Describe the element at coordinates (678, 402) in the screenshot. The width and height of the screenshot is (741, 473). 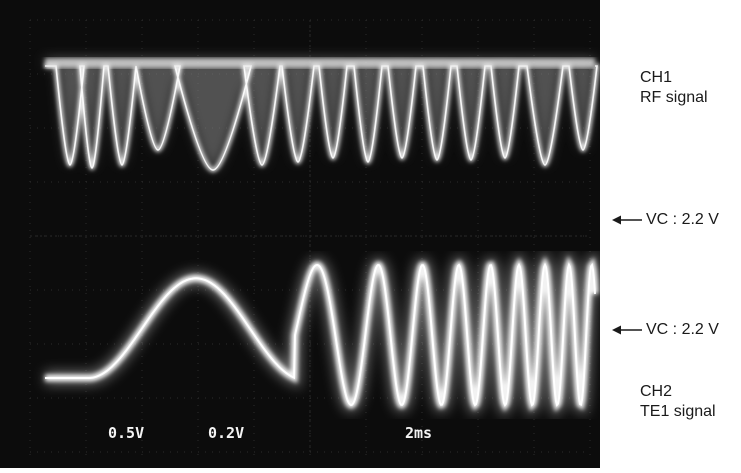
I see `ch2-label: CH2 TE1 signal` at that location.